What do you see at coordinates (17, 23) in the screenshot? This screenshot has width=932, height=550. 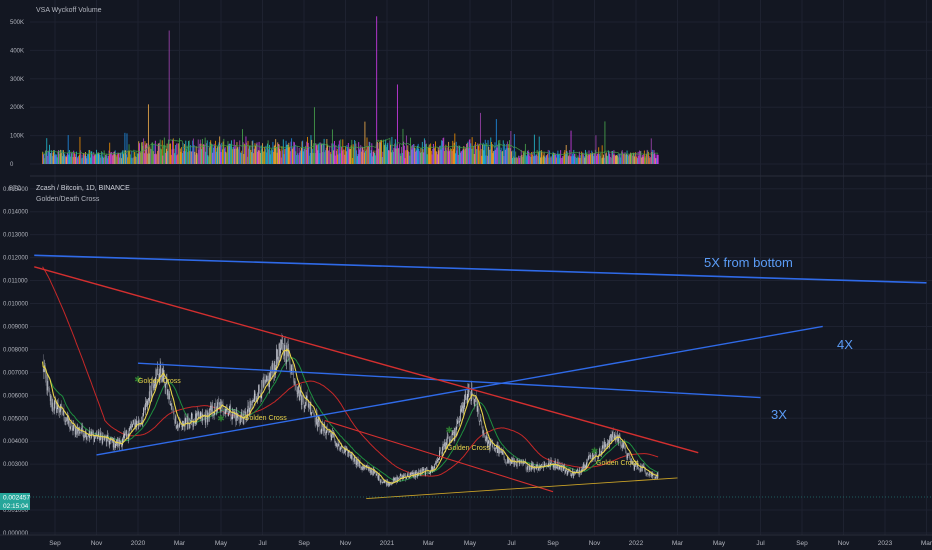 I see `volume-tick-label: 500K` at bounding box center [17, 23].